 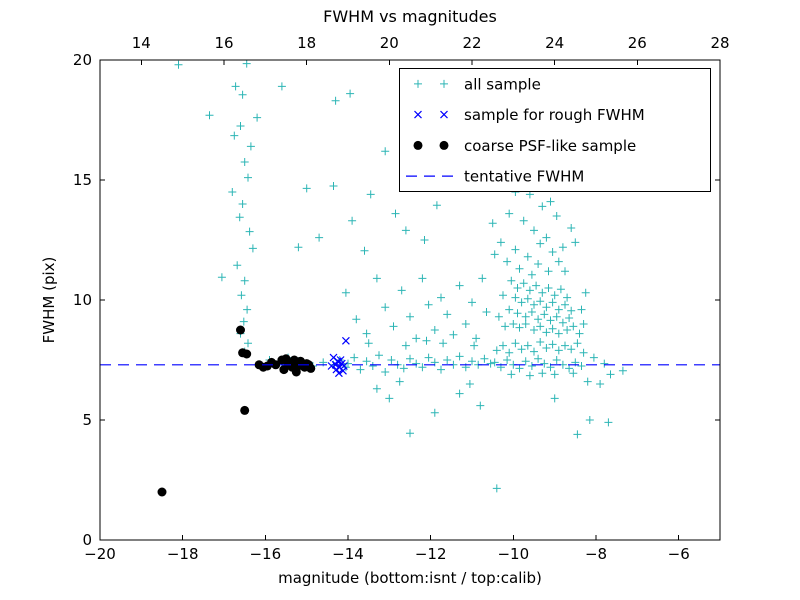 I want to click on svg-text: 22, so click(x=471, y=43).